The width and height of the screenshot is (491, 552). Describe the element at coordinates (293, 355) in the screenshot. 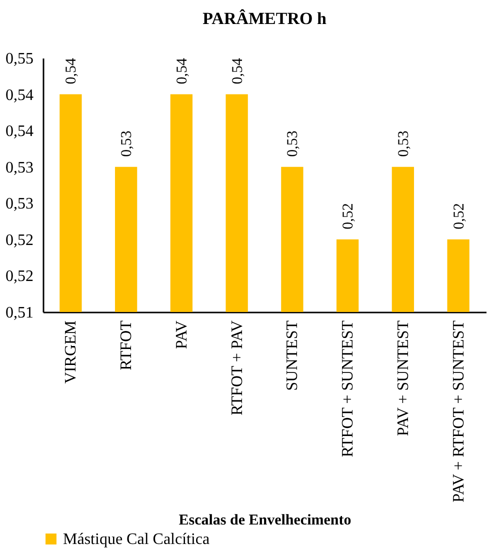

I see `x-tick-label: SUNTEST` at that location.